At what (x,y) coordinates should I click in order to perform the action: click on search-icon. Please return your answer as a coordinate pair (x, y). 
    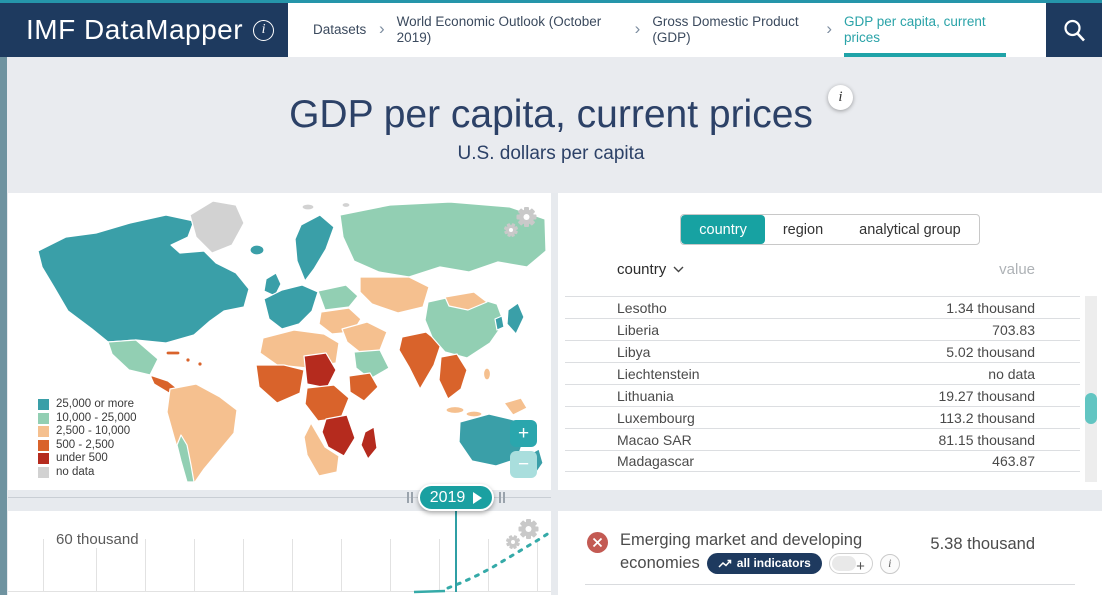
    Looking at the image, I should click on (1074, 30).